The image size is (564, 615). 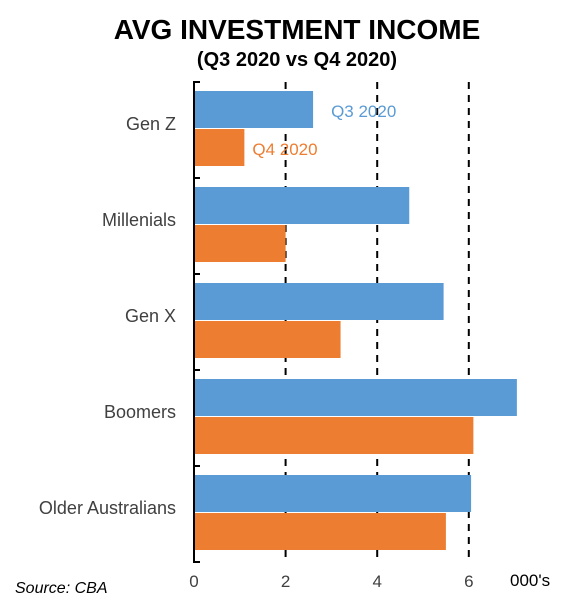 I want to click on bar-older-australians-q3-2020, so click(x=333, y=493).